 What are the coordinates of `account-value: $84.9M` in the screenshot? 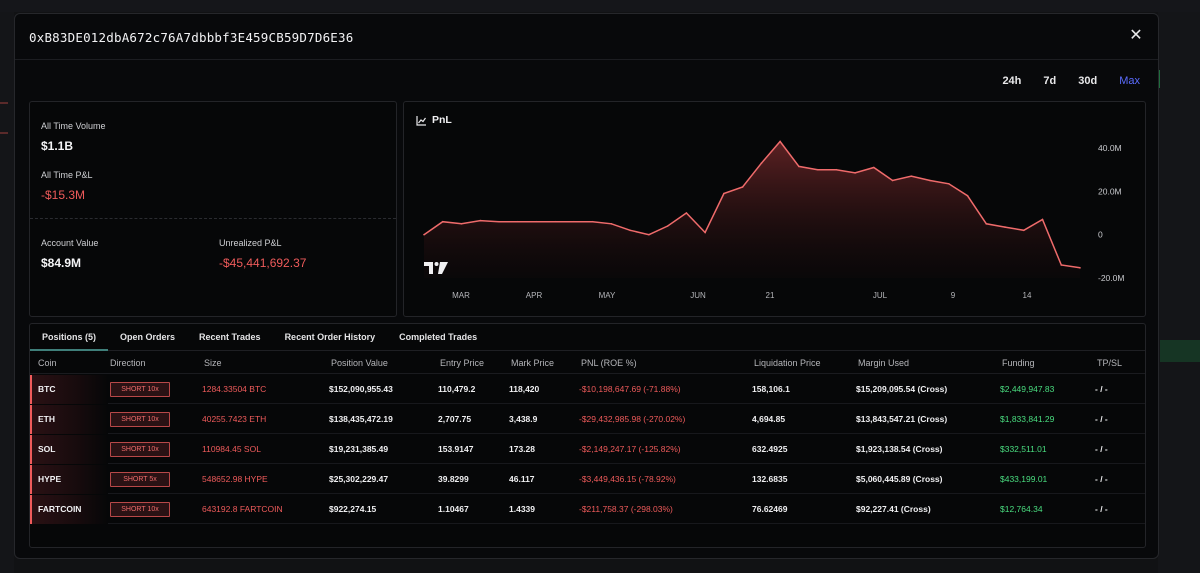 It's located at (61, 263).